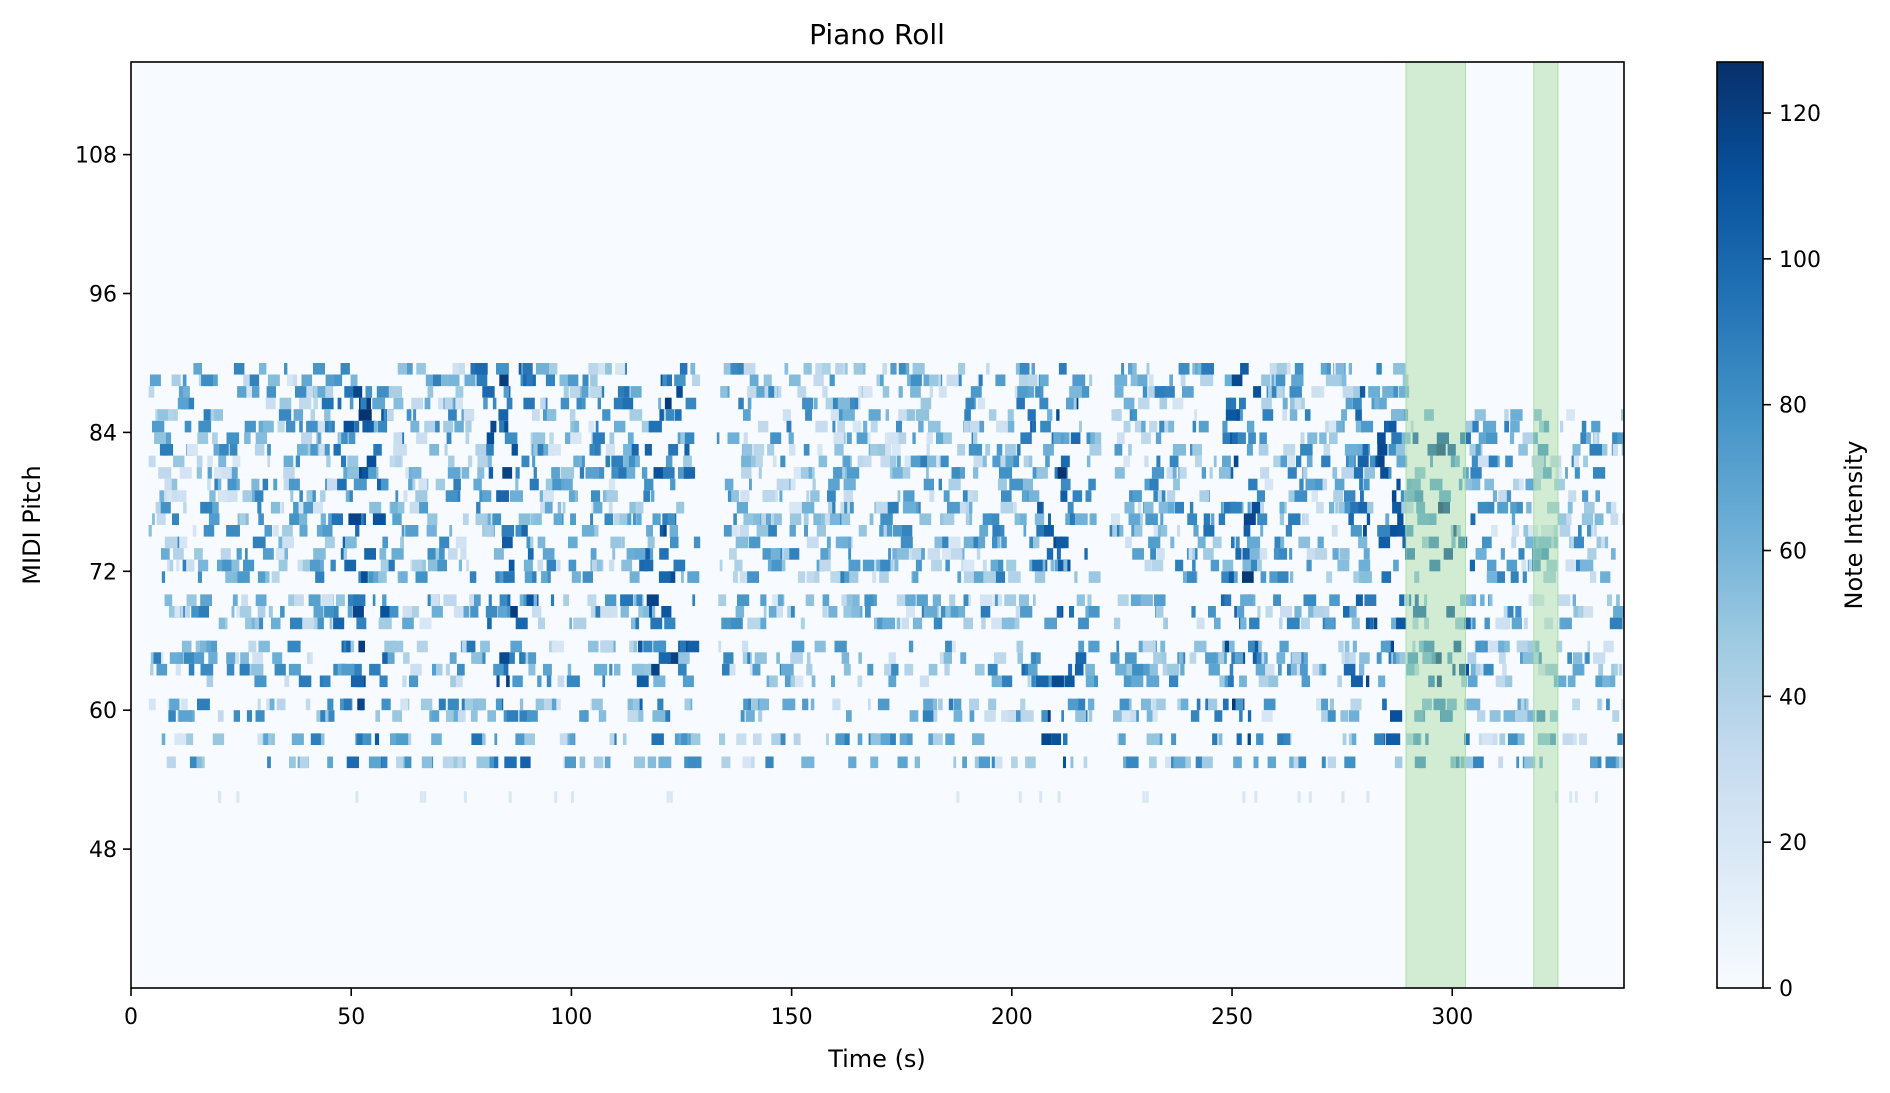  I want to click on x-tick-label: 300, so click(1452, 1017).